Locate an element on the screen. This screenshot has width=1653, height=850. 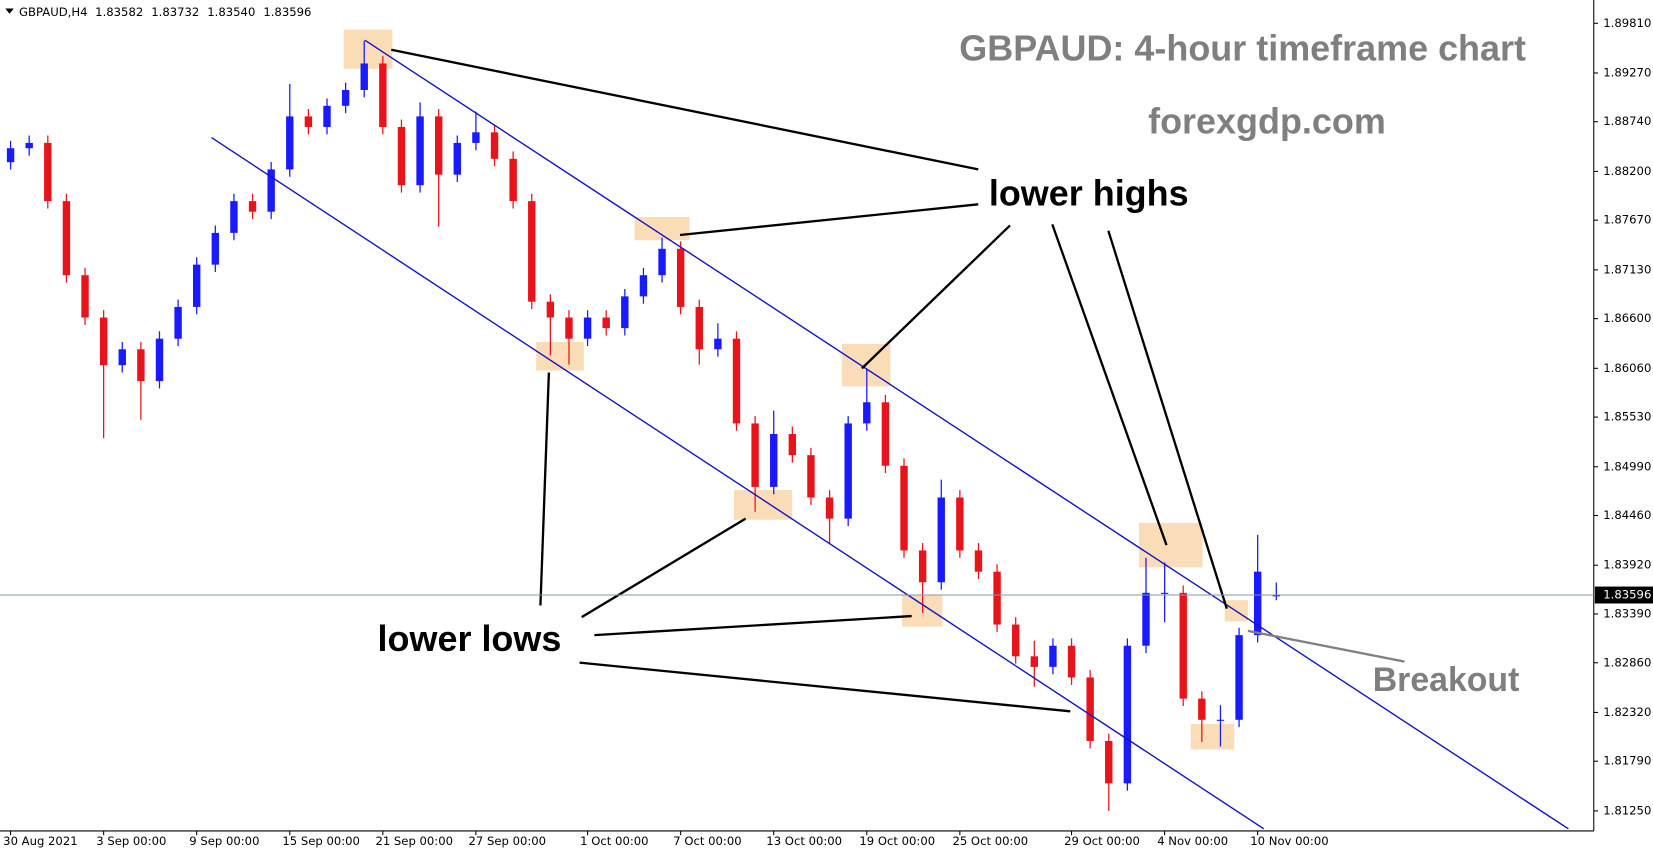
y-tick-label: 1.83920 is located at coordinates (1627, 565).